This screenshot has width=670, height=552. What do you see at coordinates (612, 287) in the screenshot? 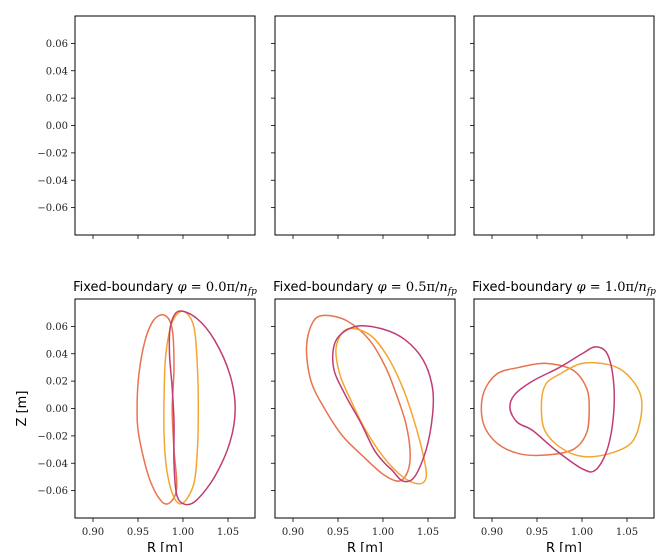
I see `title-eq: = 1.0π/` at bounding box center [612, 287].